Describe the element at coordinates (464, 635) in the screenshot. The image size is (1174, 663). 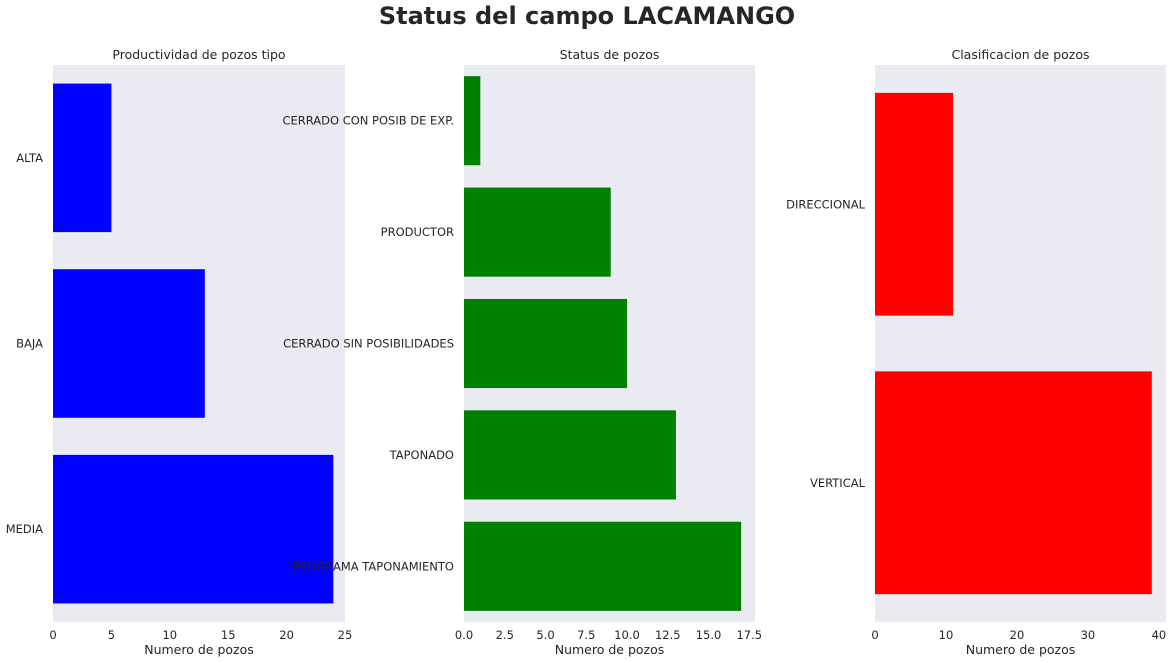
I see `x-tick-label: 0.0` at that location.